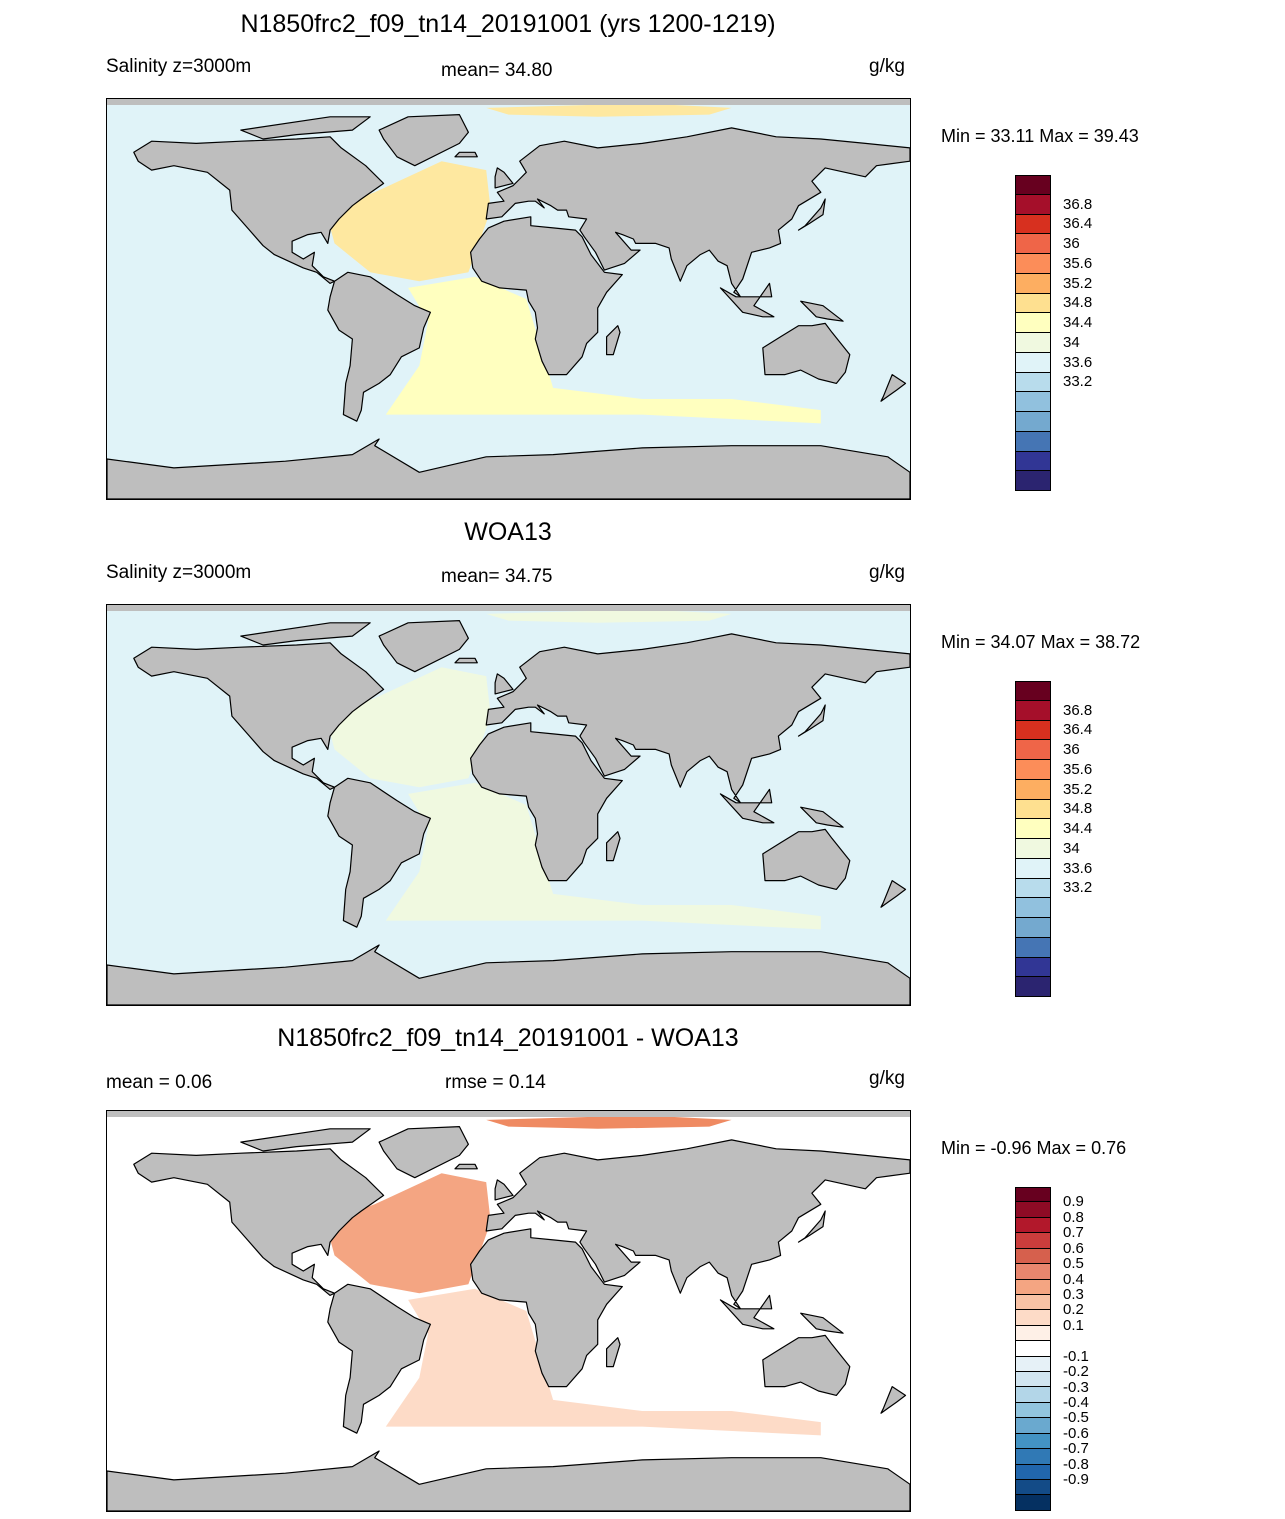  What do you see at coordinates (408, 221) in the screenshot?
I see `north-atlantic-field` at bounding box center [408, 221].